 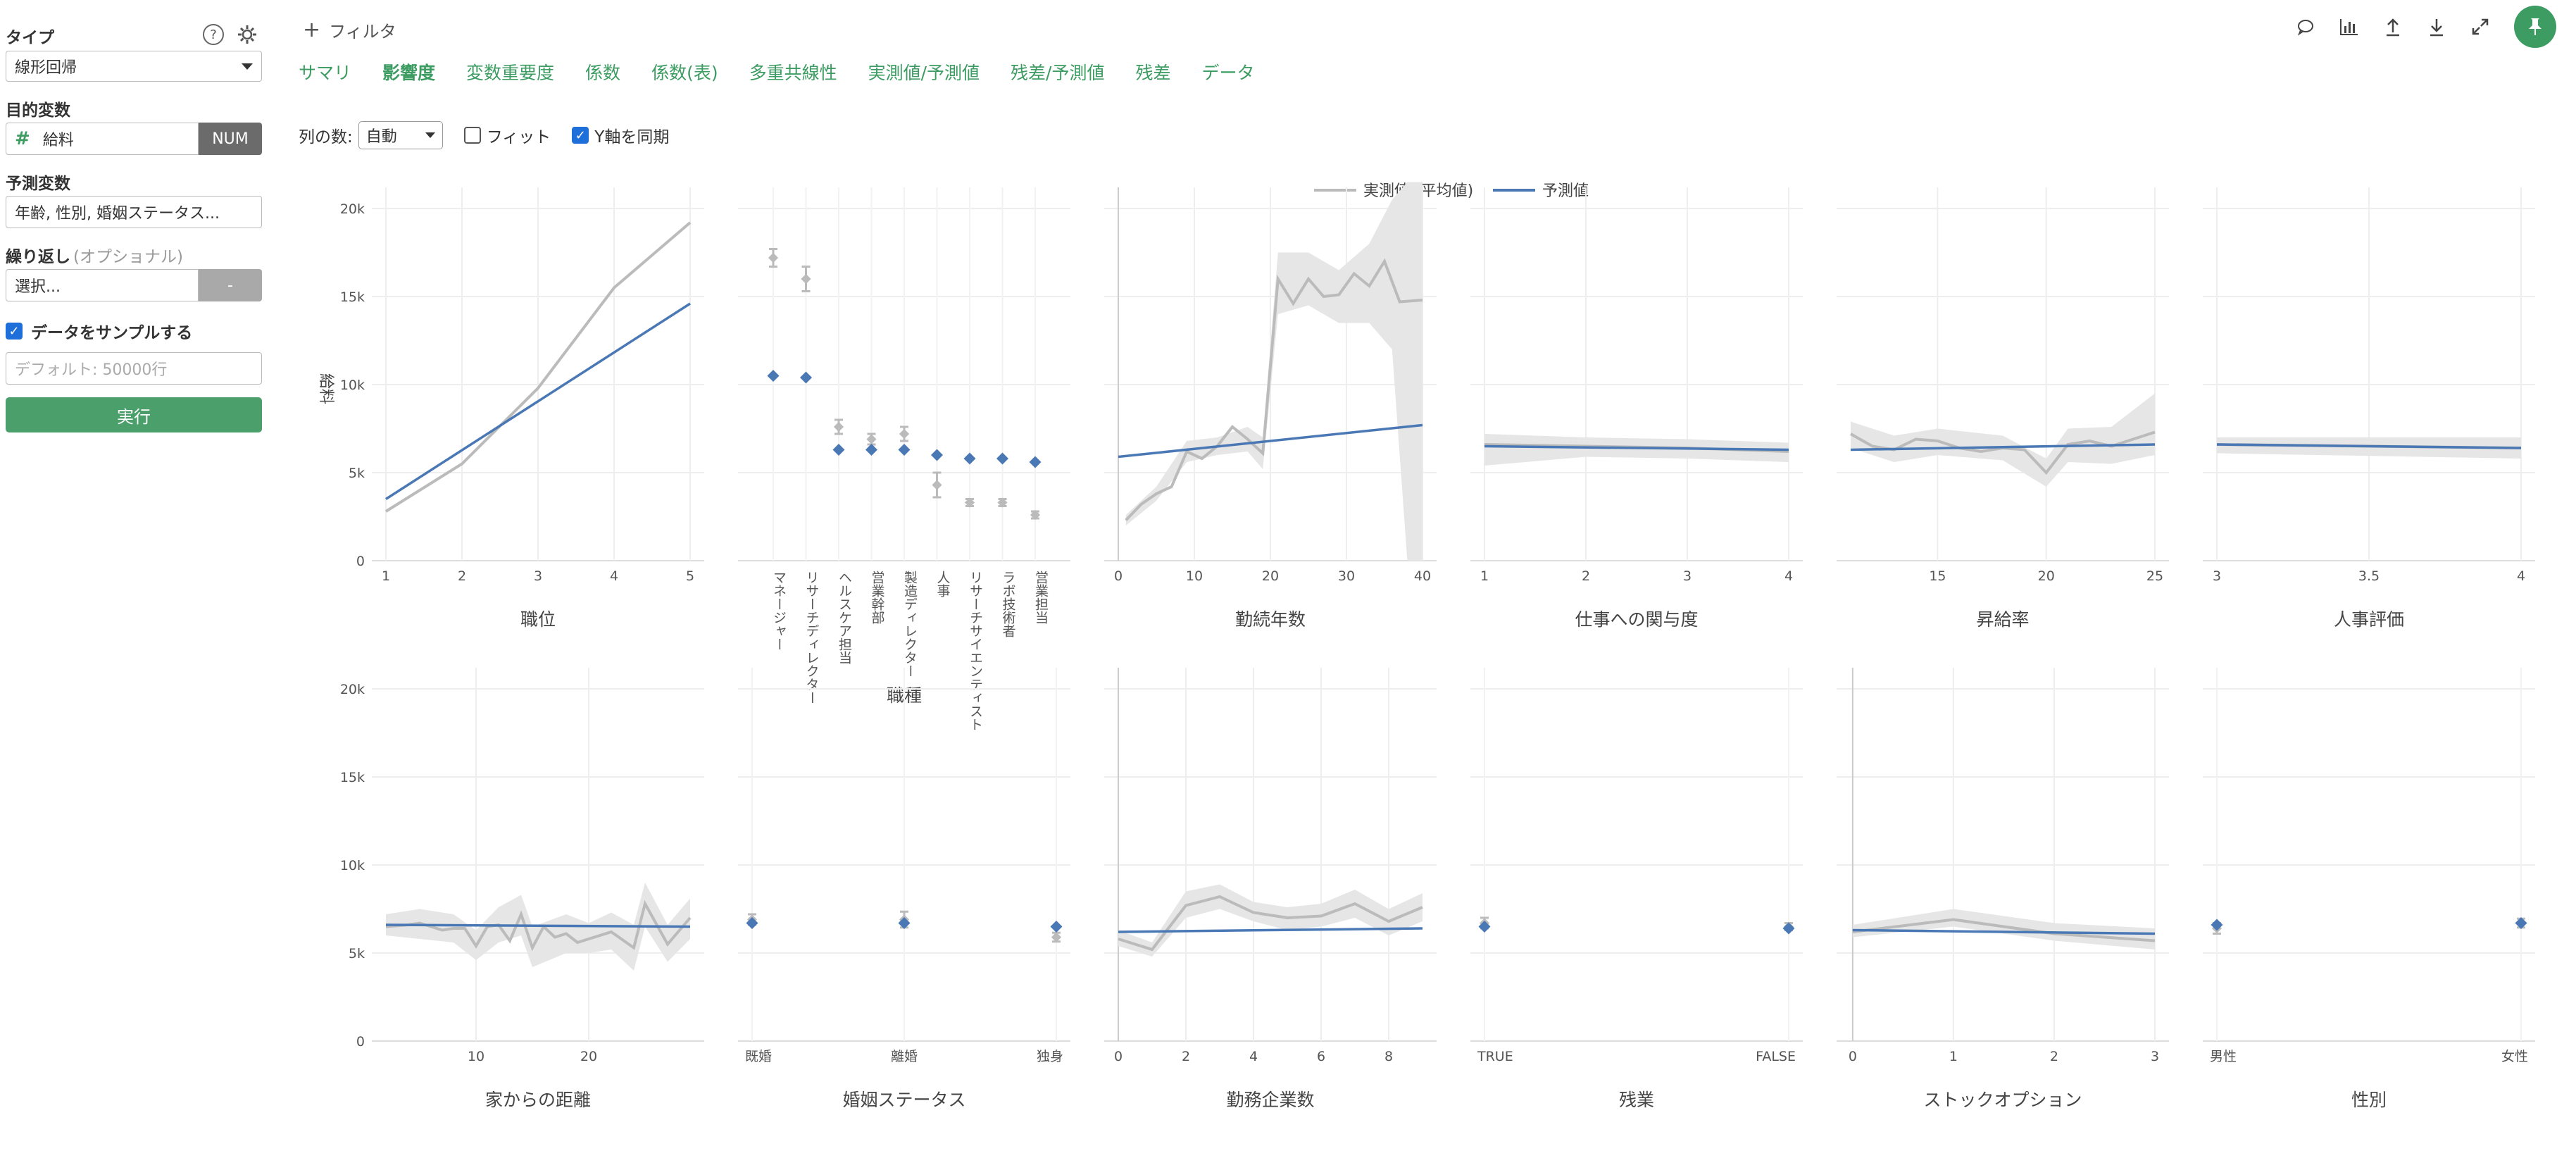 I want to click on tab-1: 影響度, so click(x=409, y=73).